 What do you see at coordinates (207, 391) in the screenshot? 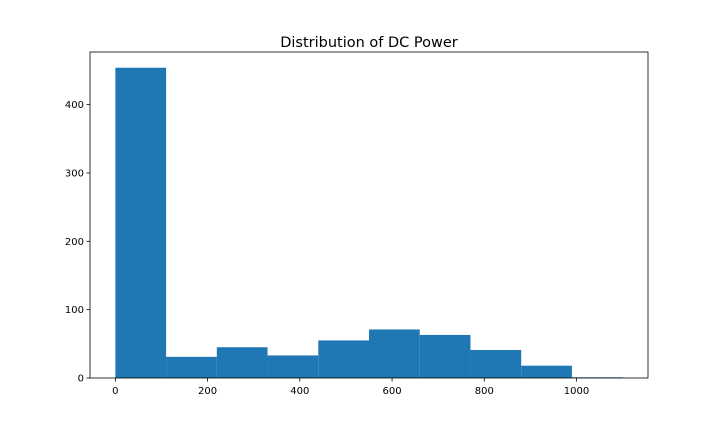
I see `x-tick-label-200: 200` at bounding box center [207, 391].